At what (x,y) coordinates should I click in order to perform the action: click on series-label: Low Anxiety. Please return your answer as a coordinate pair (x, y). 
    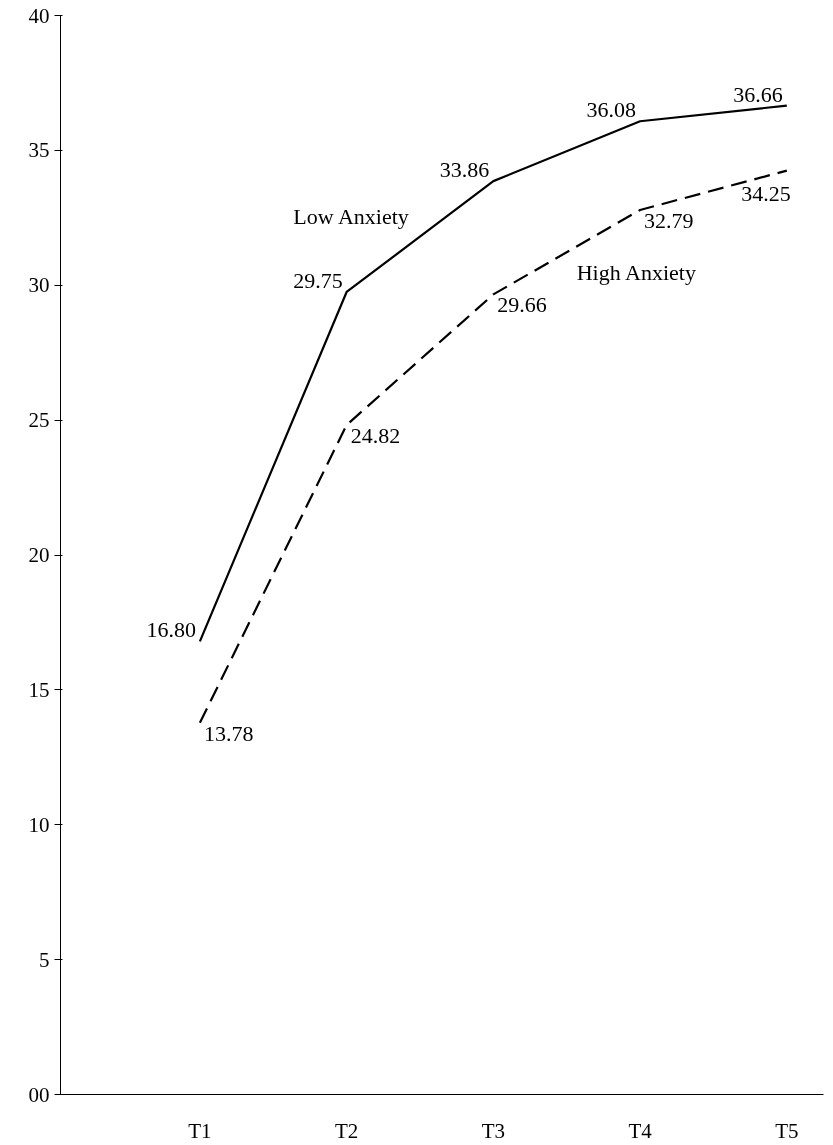
    Looking at the image, I should click on (351, 216).